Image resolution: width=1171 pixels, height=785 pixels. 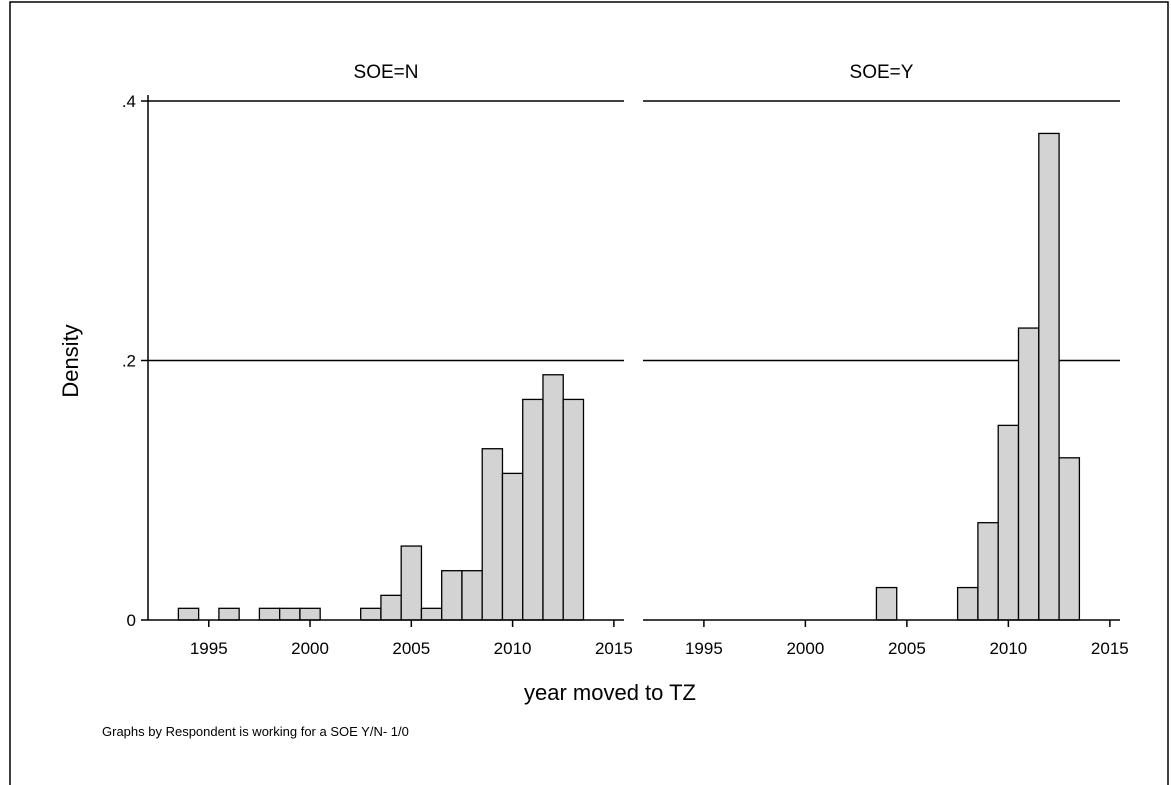 I want to click on y-tick-label: .4, so click(x=129, y=101).